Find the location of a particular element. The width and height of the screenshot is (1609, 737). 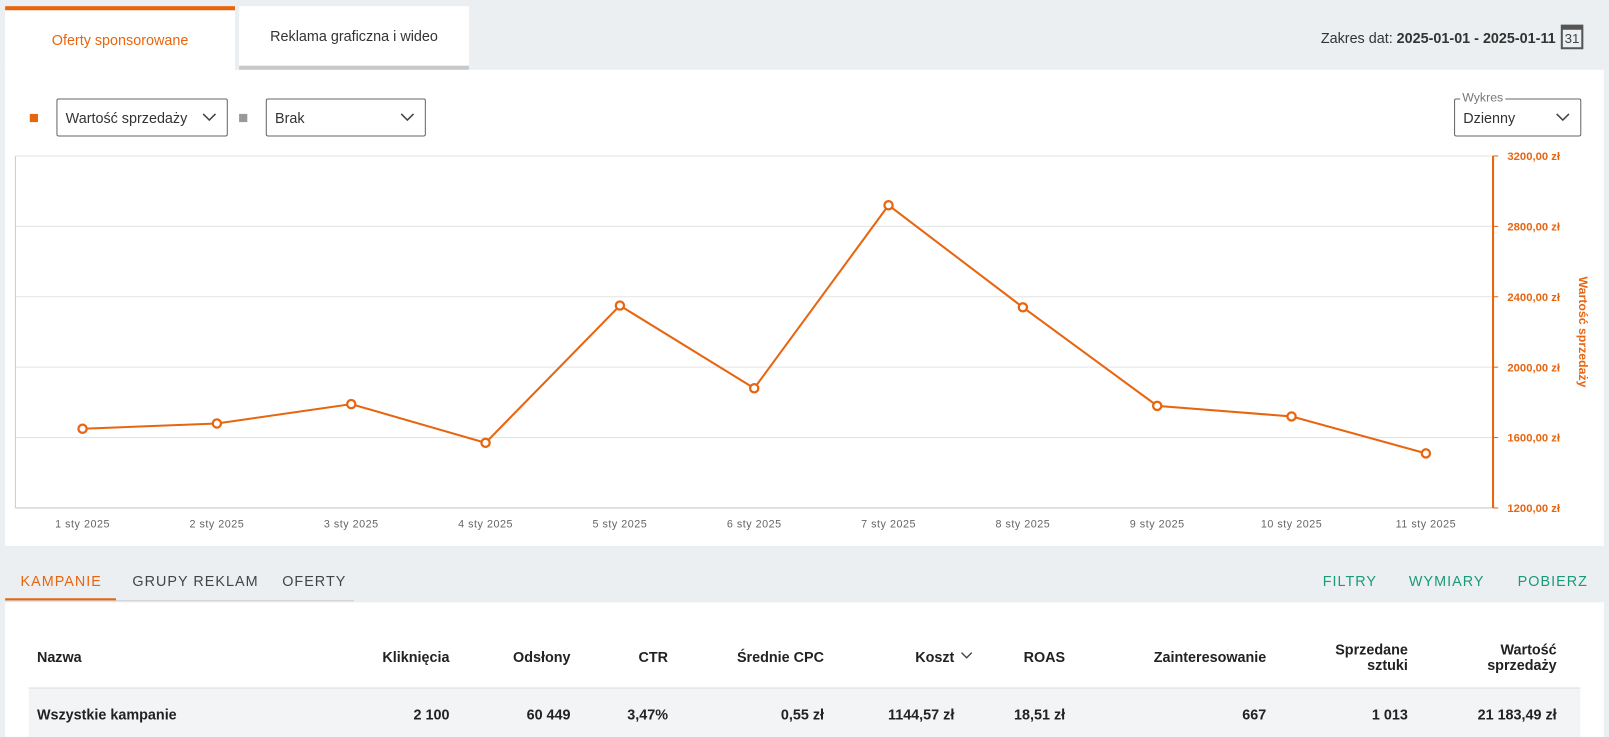

x-tick-label: 11 sty 2025 is located at coordinates (1426, 524).